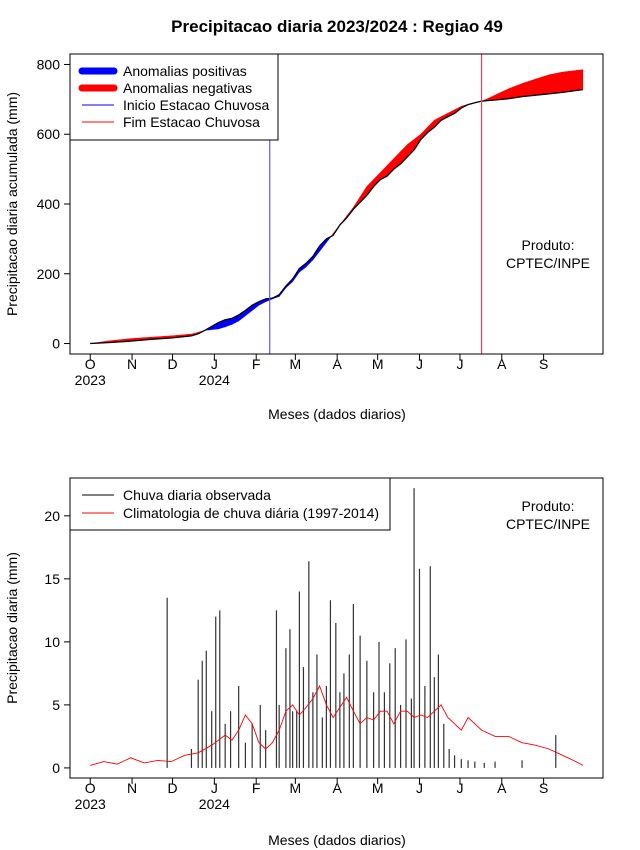 The image size is (640, 850). I want to click on cumulative-x-tick-label: D, so click(172, 364).